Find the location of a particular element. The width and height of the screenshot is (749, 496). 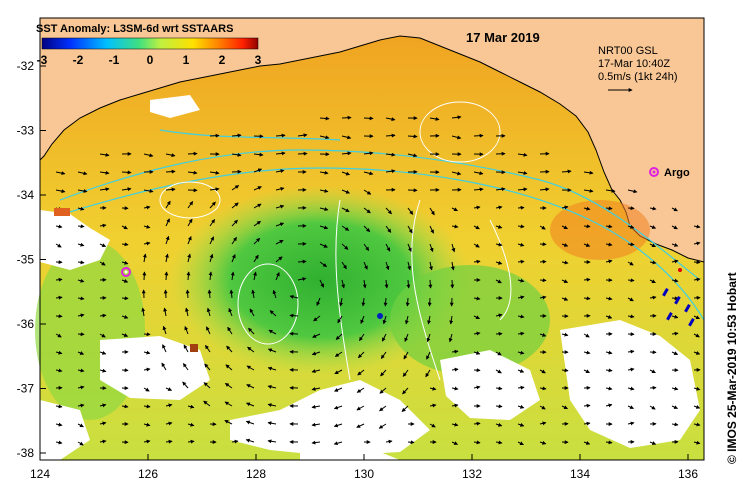

longitude-tick-label: 134 is located at coordinates (580, 474).